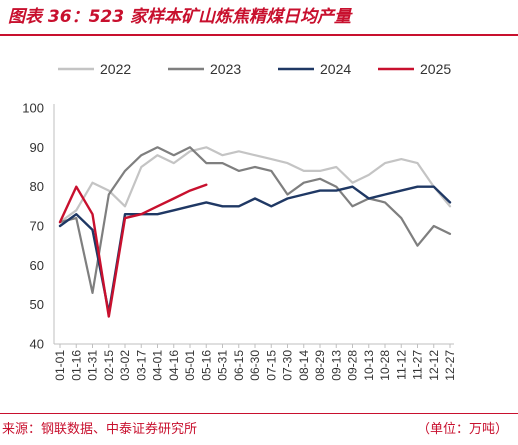 The width and height of the screenshot is (518, 445). Describe the element at coordinates (450, 365) in the screenshot. I see `x-tick-label: 12-27` at that location.